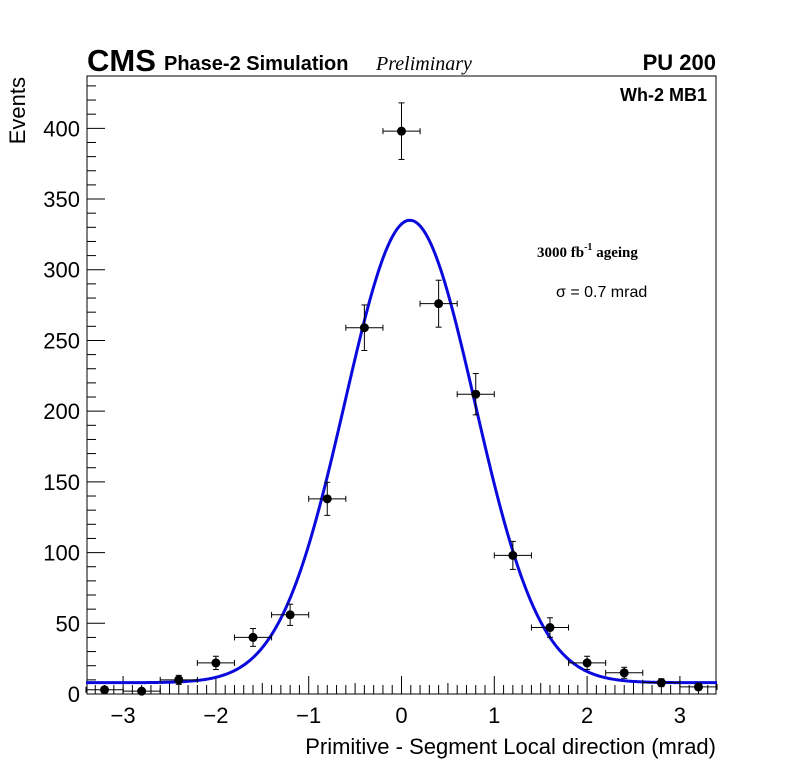 The height and width of the screenshot is (772, 796). I want to click on x-tick-label: 2, so click(587, 715).